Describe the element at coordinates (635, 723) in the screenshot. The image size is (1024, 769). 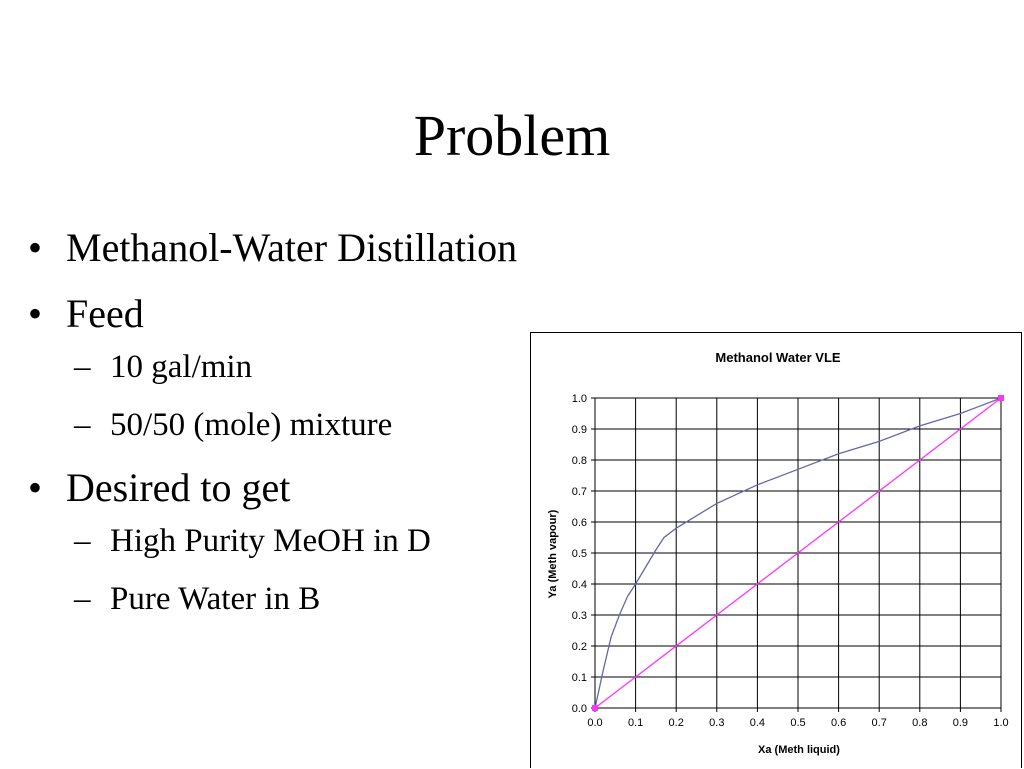
I see `x-tick-label: 0.1` at that location.